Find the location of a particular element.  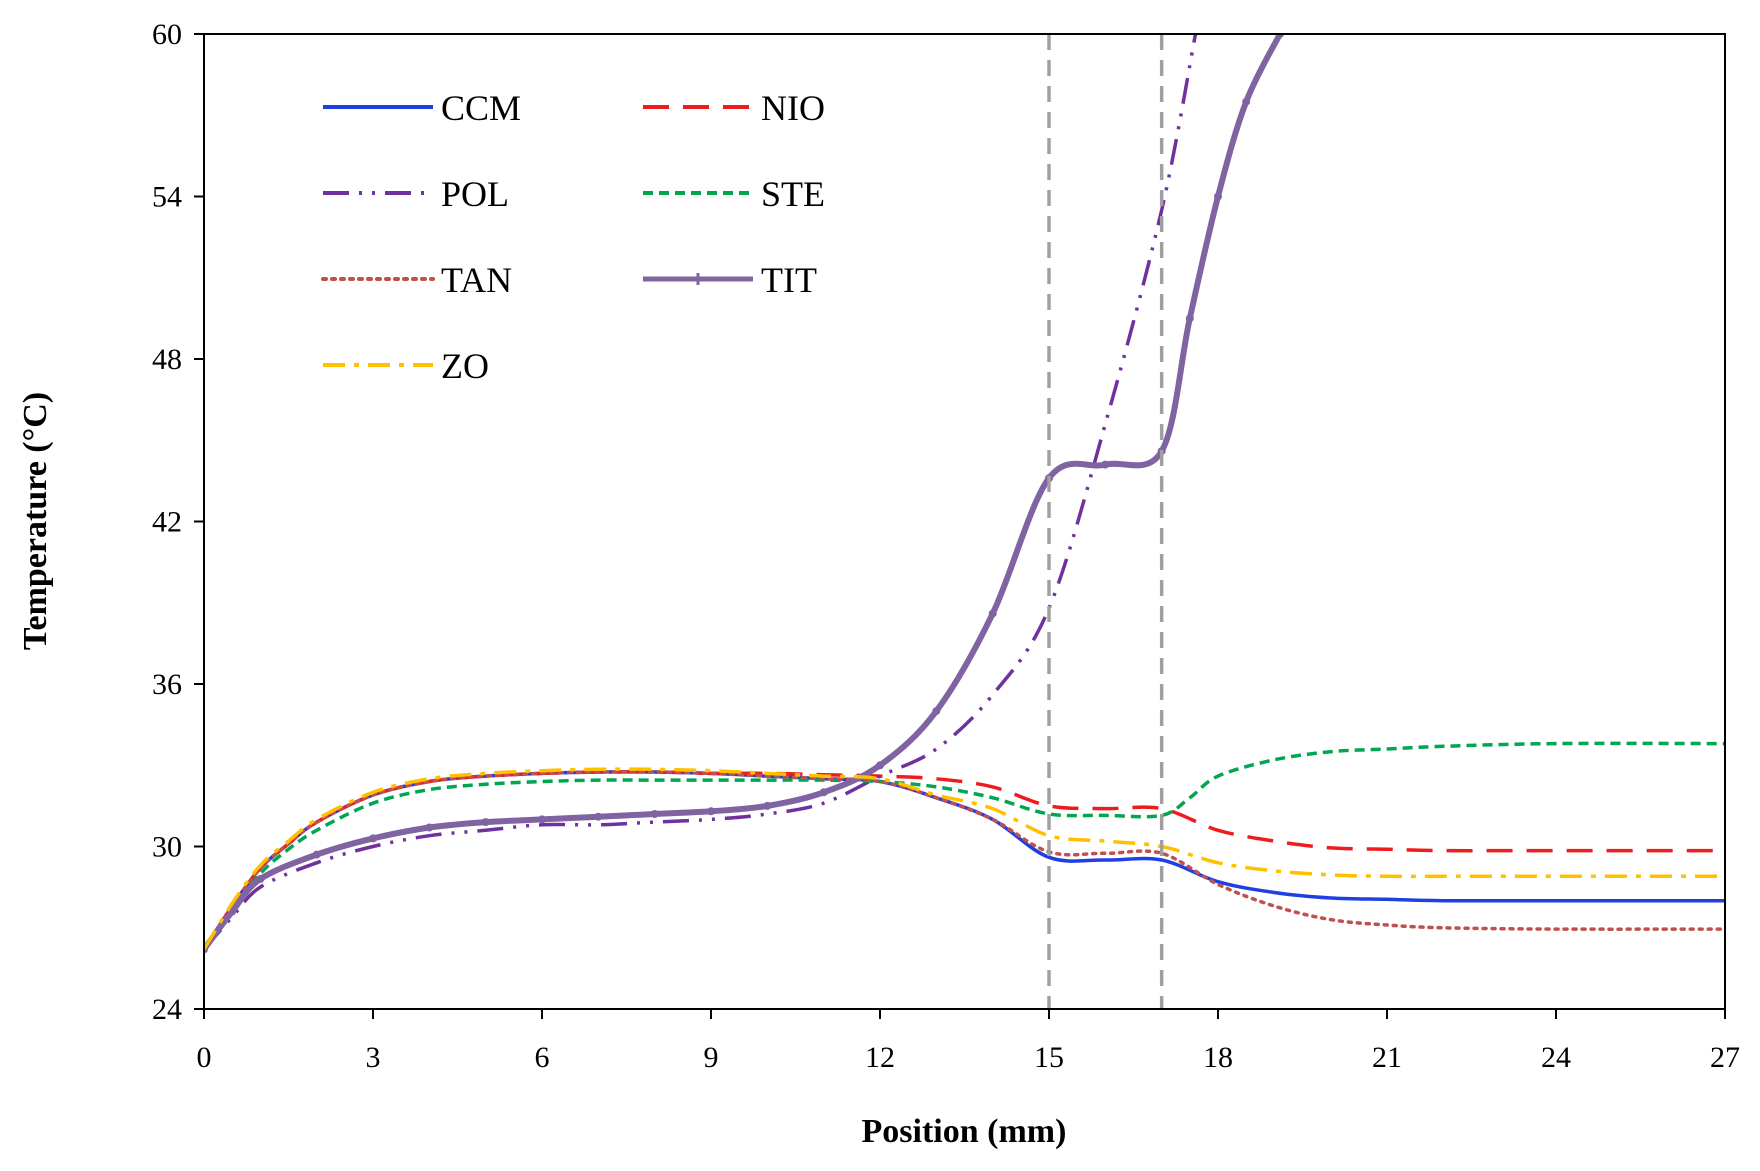

series-line-zo is located at coordinates (964, 859).